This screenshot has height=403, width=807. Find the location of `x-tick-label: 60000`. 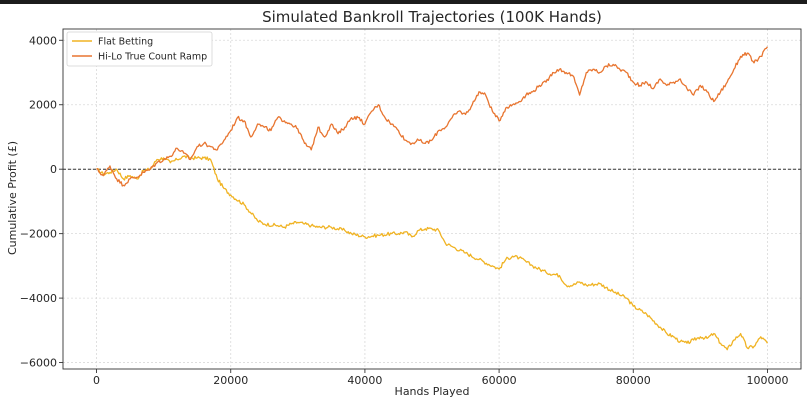

x-tick-label: 60000 is located at coordinates (499, 380).